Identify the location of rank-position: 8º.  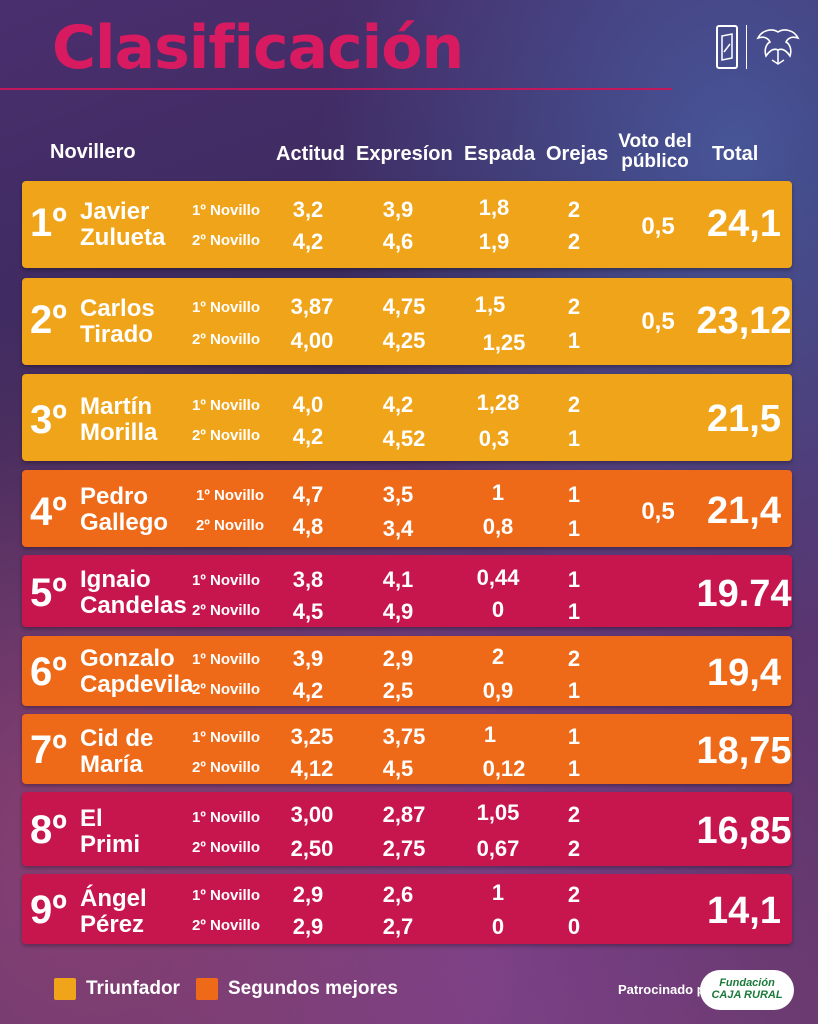
(48, 830).